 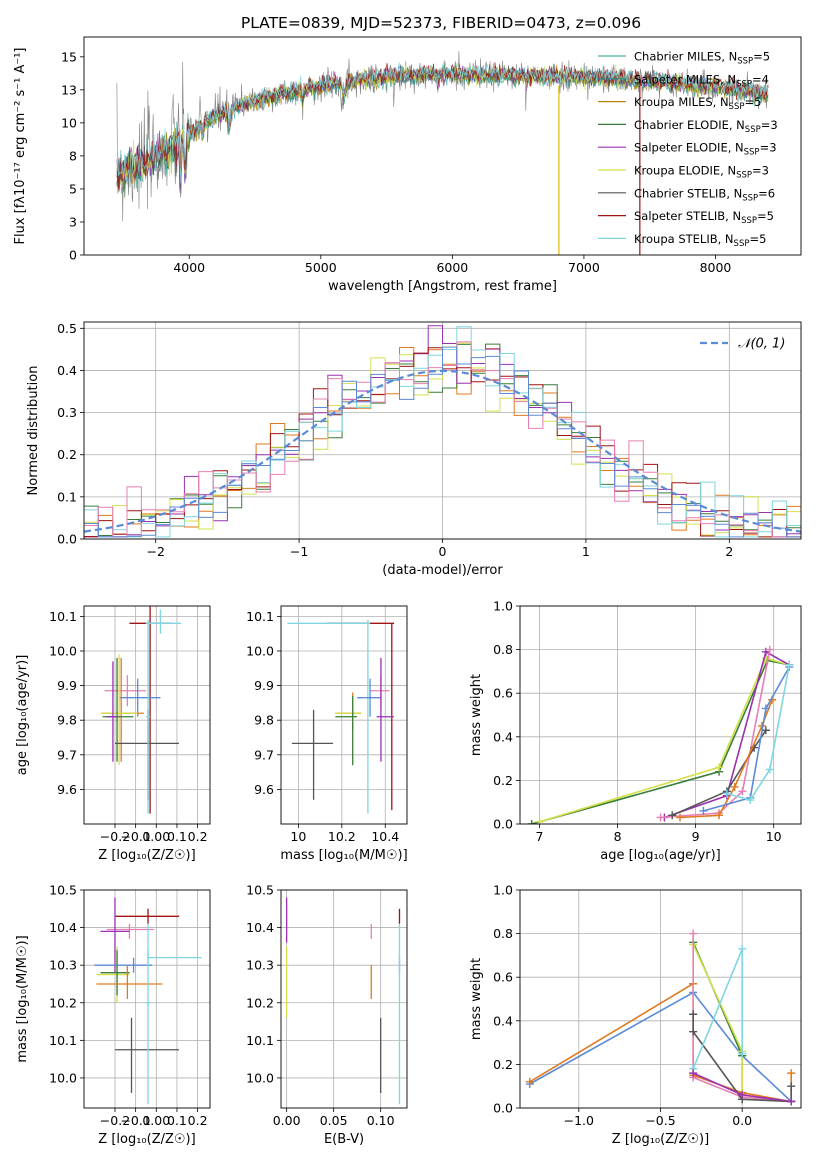 What do you see at coordinates (177, 836) in the screenshot?
I see `x-tick-label: 0.1` at bounding box center [177, 836].